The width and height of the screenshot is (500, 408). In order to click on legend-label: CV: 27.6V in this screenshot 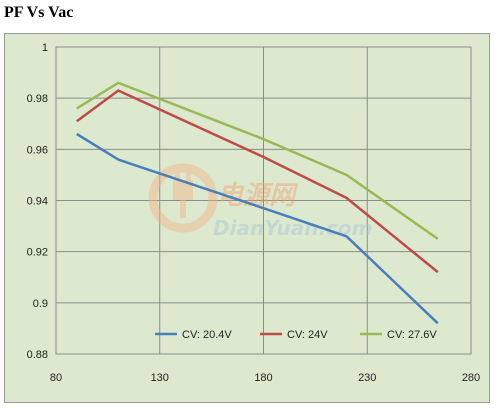, I will do `click(412, 335)`.